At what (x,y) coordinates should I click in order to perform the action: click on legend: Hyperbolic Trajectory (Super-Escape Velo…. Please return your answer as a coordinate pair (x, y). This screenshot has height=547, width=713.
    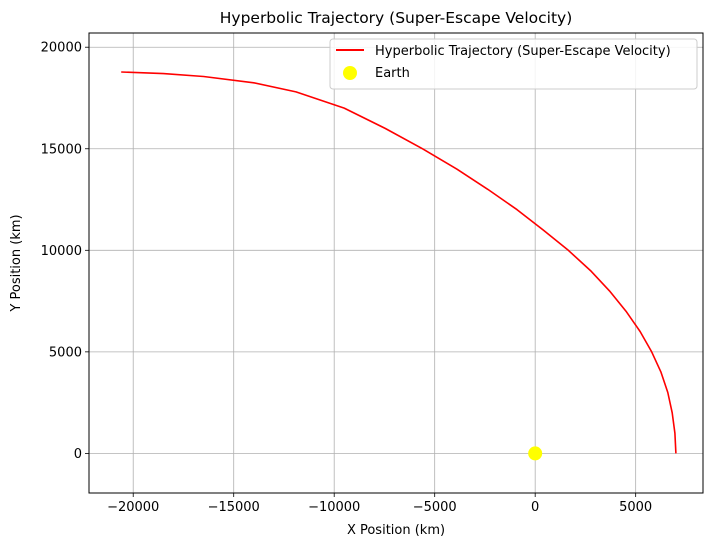
    Looking at the image, I should click on (513, 64).